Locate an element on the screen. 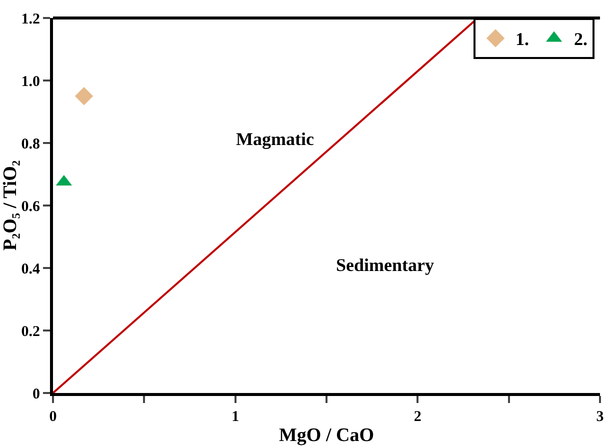  x-tick-label: 0 is located at coordinates (53, 417).